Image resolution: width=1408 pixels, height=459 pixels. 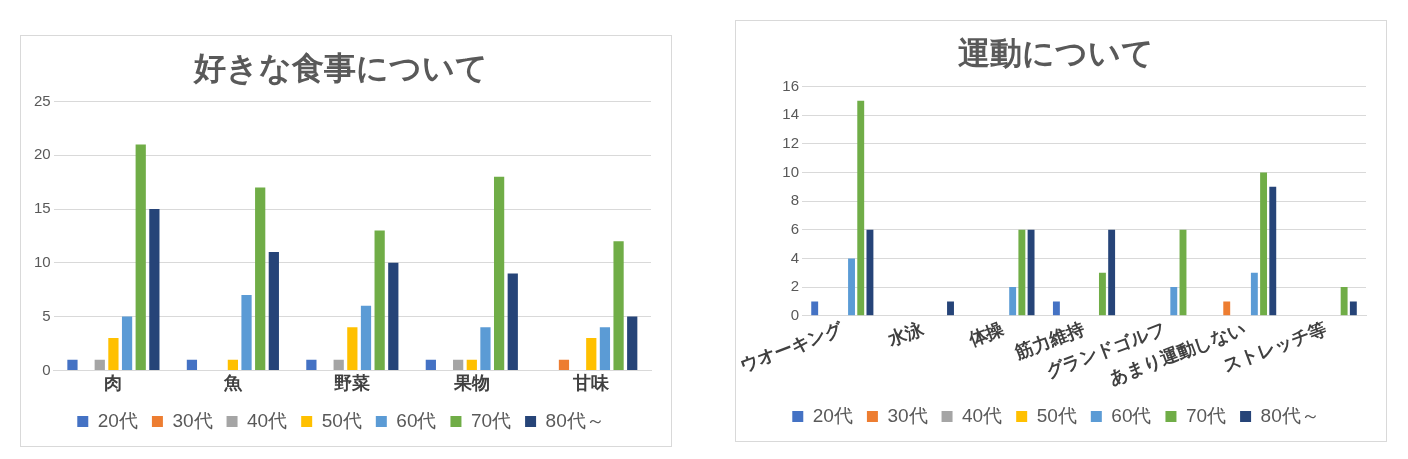 What do you see at coordinates (791, 114) in the screenshot?
I see `y-tick-label: 14` at bounding box center [791, 114].